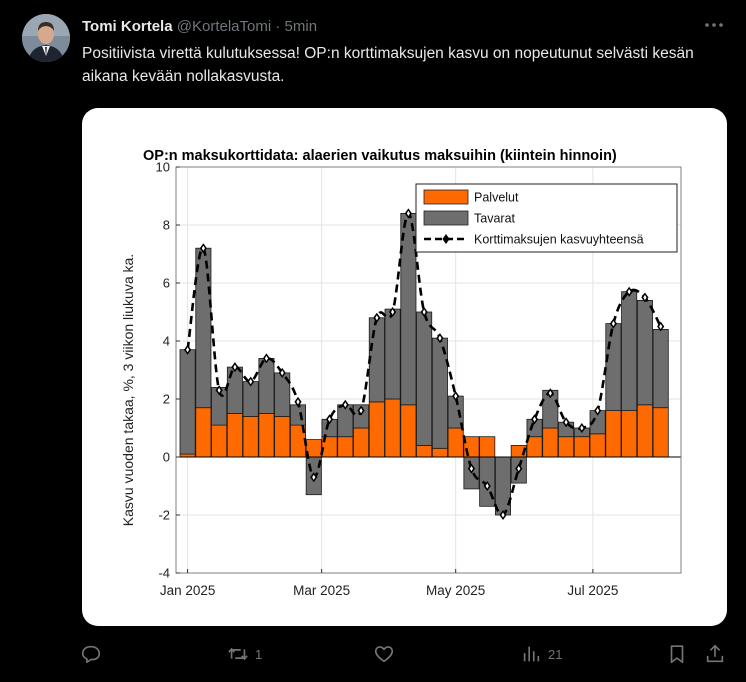 The width and height of the screenshot is (746, 682). What do you see at coordinates (91, 654) in the screenshot?
I see `reply-icon` at bounding box center [91, 654].